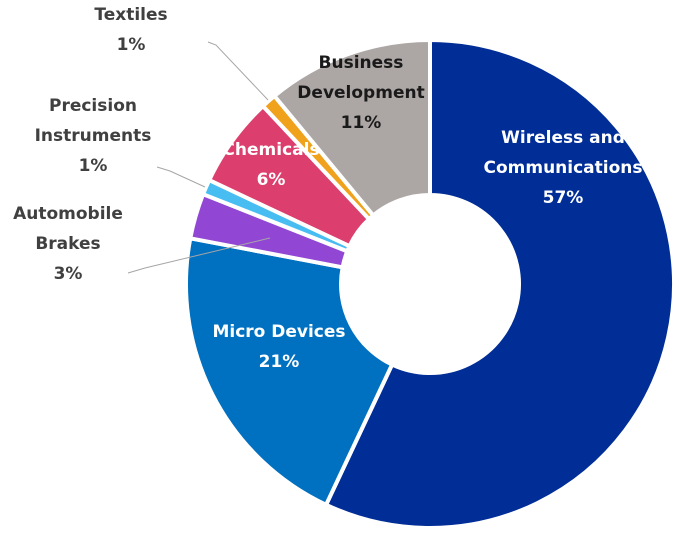 This screenshot has width=687, height=534. I want to click on slice-name-line: Chemicals, so click(270, 150).